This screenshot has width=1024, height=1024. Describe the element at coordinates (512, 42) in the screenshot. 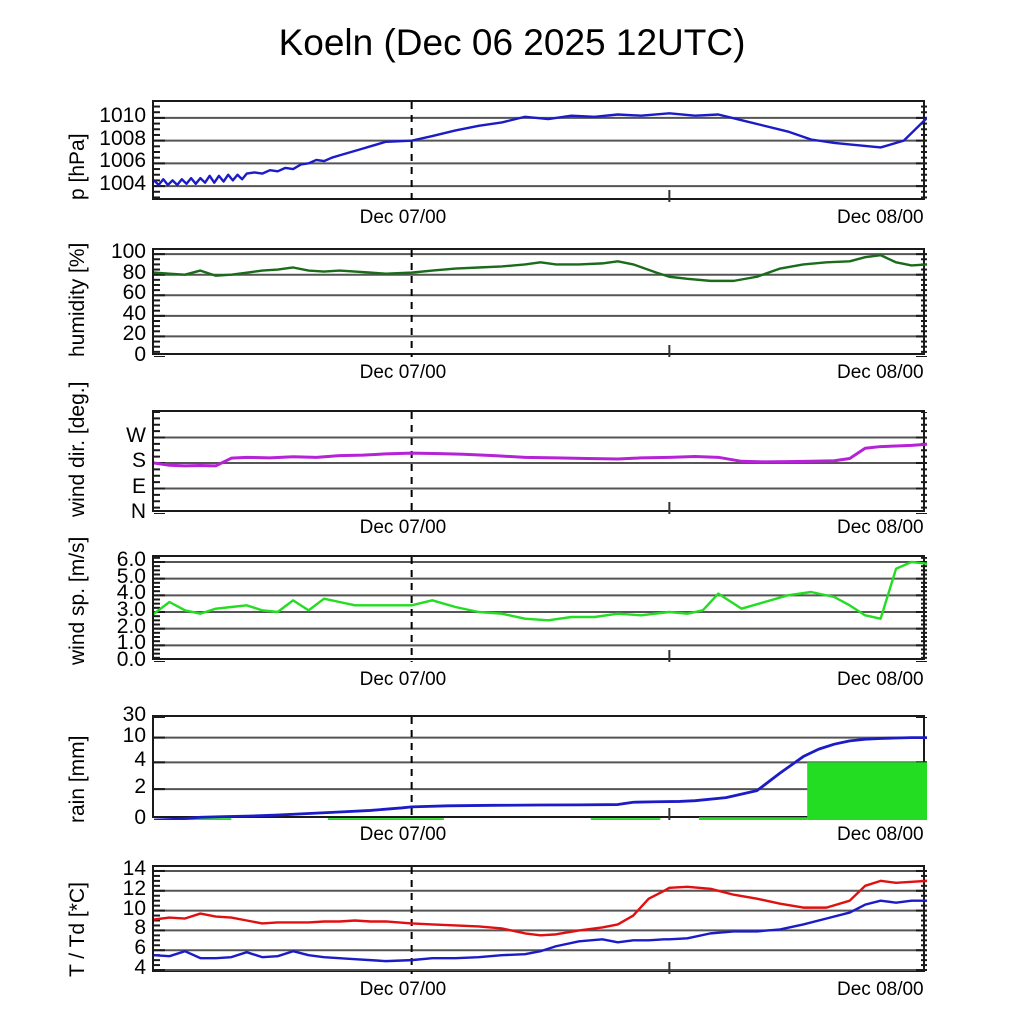

I see `page-title: Koeln (Dec 06 2025 12UTC)` at that location.